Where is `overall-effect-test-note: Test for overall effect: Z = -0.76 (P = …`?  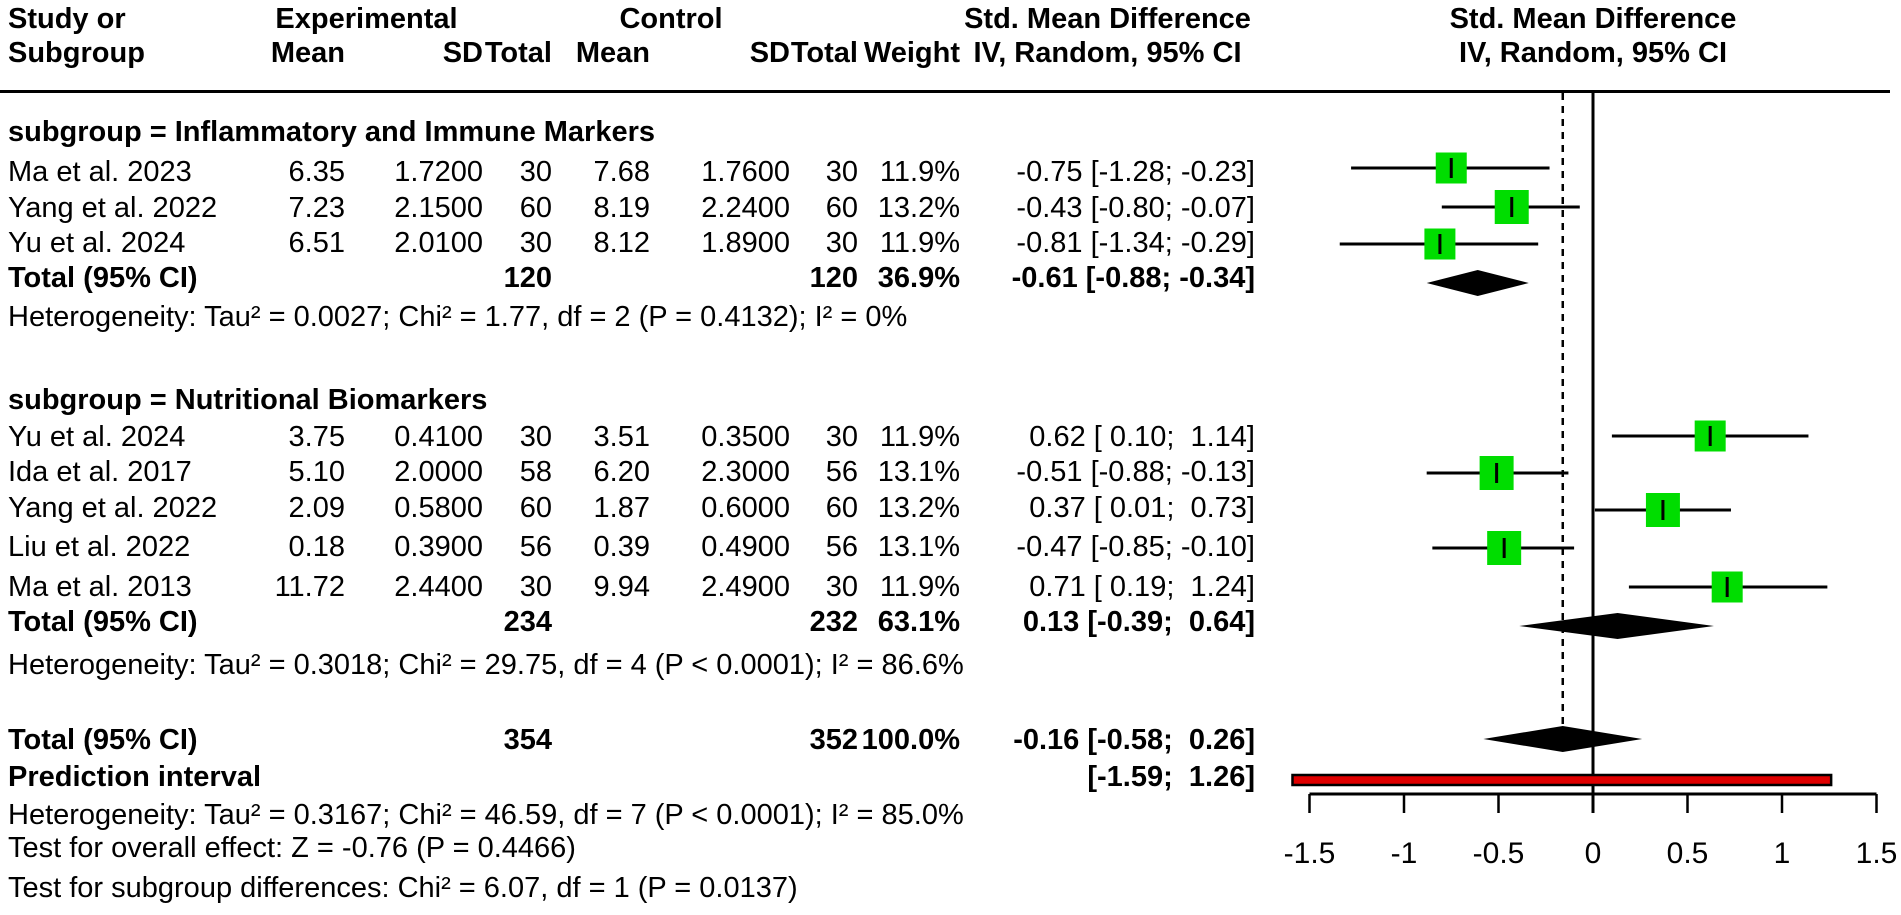 overall-effect-test-note: Test for overall effect: Z = -0.76 (P = … is located at coordinates (292, 848).